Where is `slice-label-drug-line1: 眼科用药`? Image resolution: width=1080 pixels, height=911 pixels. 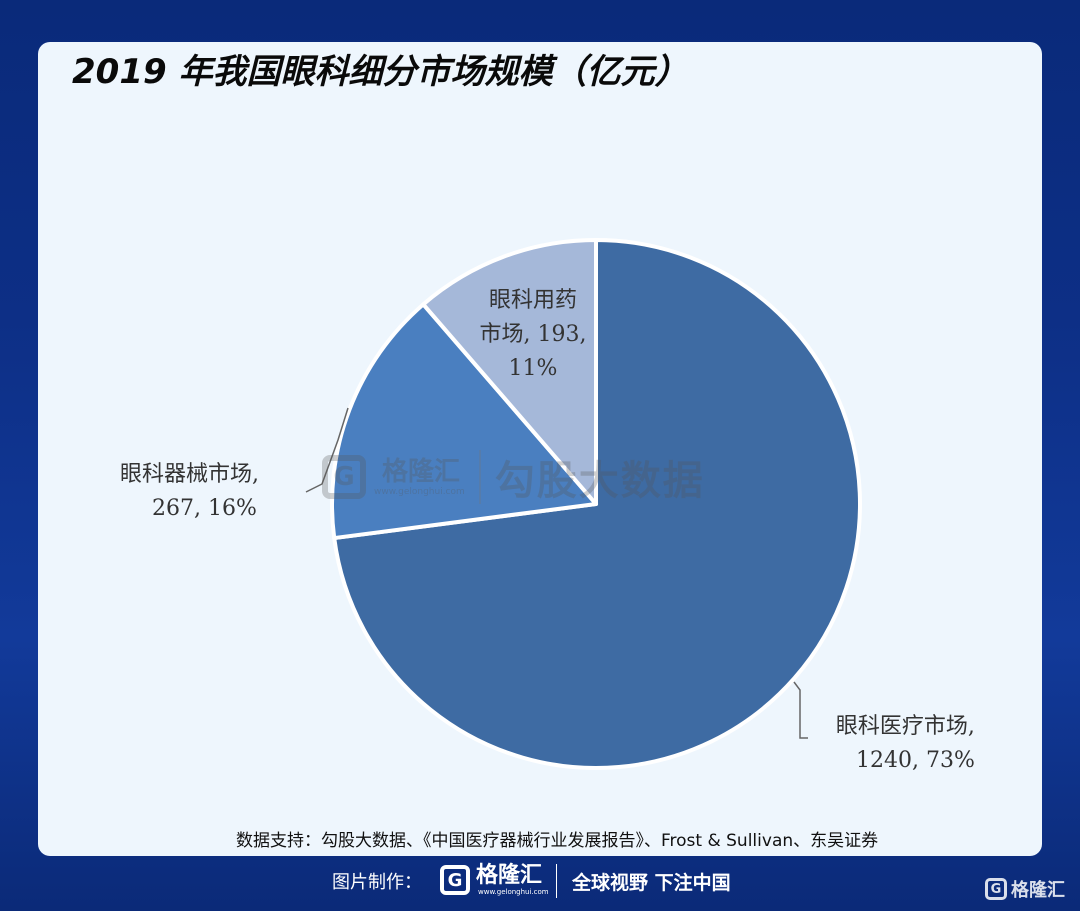
slice-label-drug-line1: 眼科用药 is located at coordinates (532, 300).